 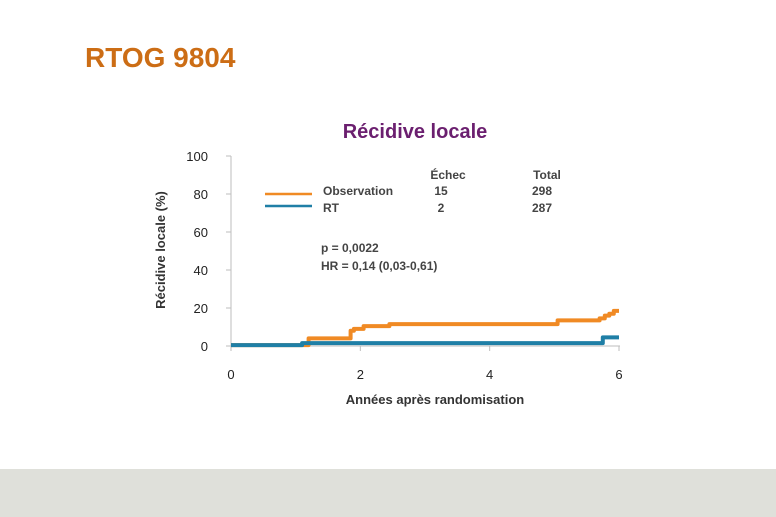 I want to click on y-tick-label: 60, so click(x=201, y=232).